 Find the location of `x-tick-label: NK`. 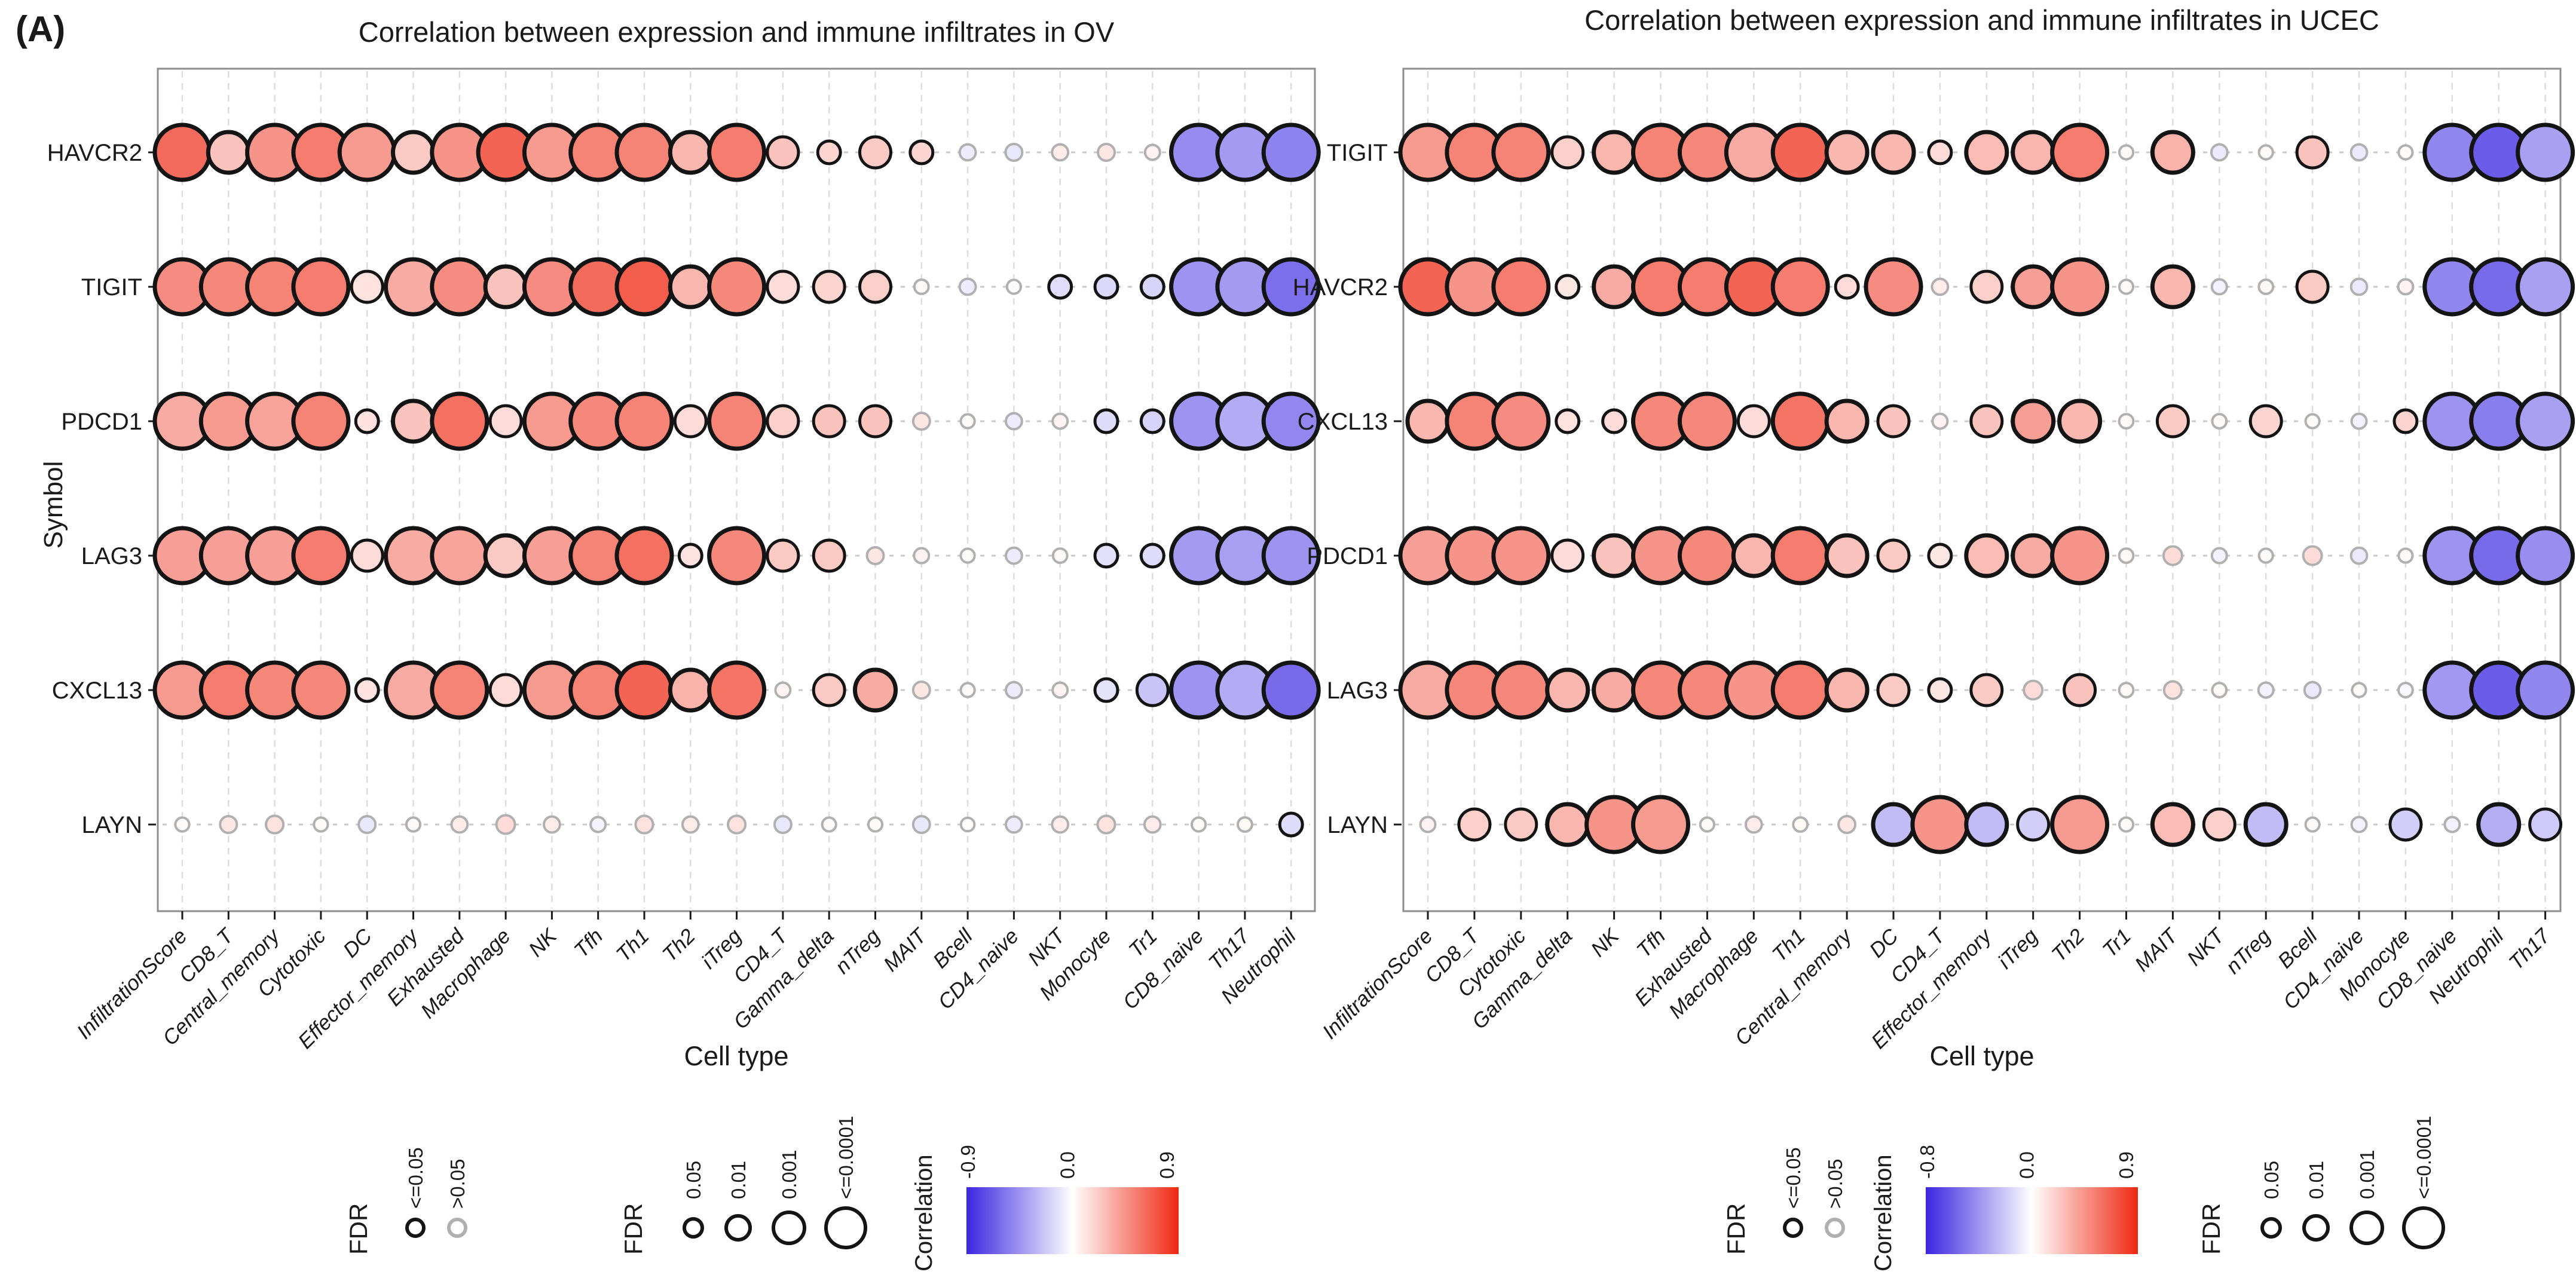

x-tick-label: NK is located at coordinates (1605, 943).